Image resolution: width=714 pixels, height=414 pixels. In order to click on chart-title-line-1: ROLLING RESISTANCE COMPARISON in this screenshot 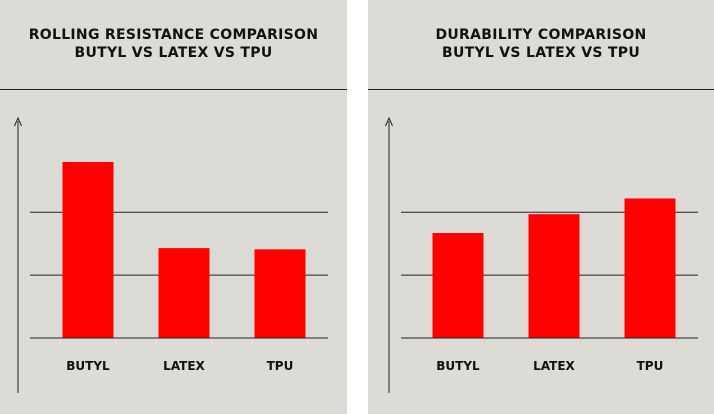, I will do `click(173, 35)`.